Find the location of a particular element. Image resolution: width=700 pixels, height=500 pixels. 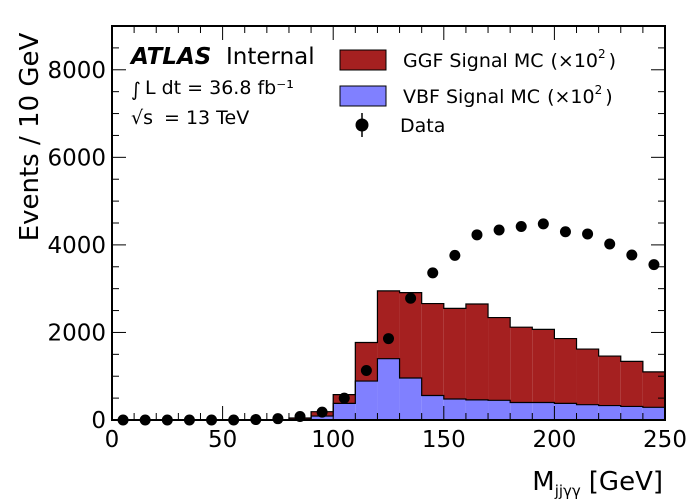

y-tick-label: 4000 is located at coordinates (76, 246).